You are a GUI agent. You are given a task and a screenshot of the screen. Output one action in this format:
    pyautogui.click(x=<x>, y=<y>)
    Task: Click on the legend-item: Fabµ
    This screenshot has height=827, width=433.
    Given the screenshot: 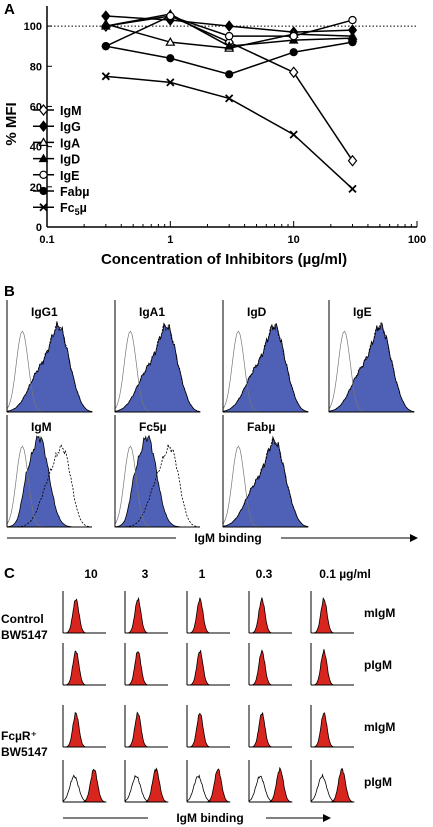 What is the action you would take?
    pyautogui.click(x=61, y=192)
    